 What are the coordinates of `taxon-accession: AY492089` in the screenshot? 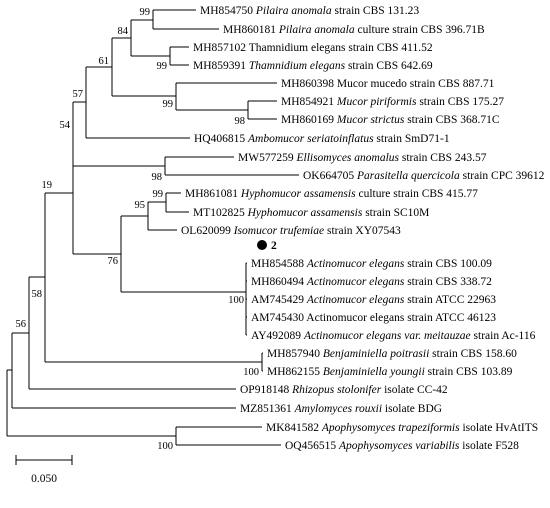 It's located at (277, 336).